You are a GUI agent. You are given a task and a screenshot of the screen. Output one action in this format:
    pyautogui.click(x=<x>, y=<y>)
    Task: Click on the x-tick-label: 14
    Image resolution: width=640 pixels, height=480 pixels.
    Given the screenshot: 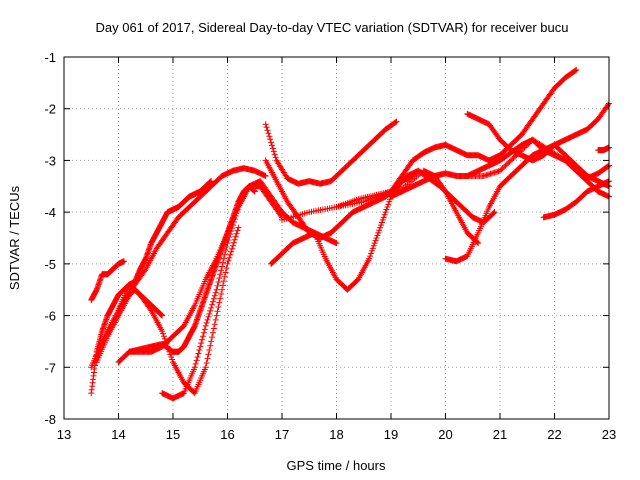 What is the action you would take?
    pyautogui.click(x=118, y=434)
    